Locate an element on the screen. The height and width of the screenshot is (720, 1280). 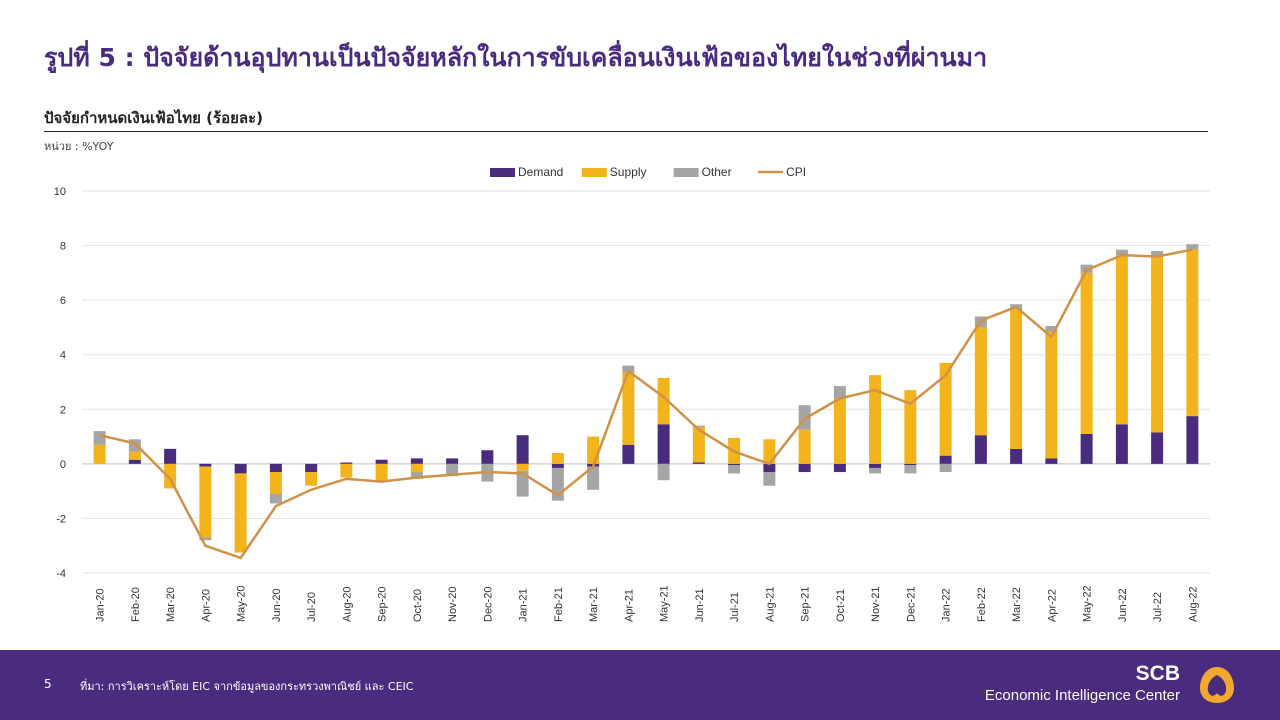
x-tick-label: Feb-20 is located at coordinates (136, 604).